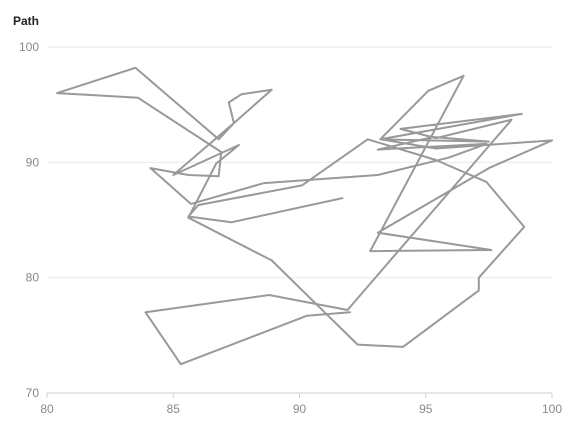 The image size is (574, 434). Describe the element at coordinates (33, 162) in the screenshot. I see `y-tick-label-90: 90` at that location.